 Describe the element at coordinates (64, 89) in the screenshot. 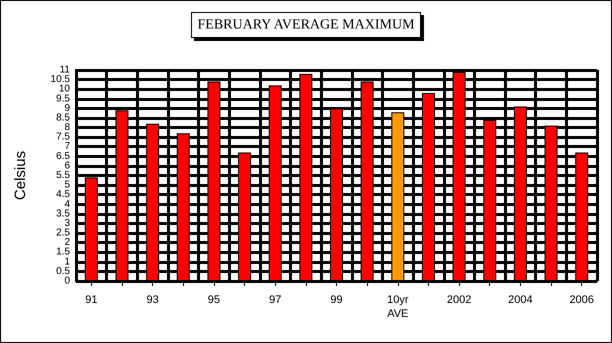

I see `y-tick-label: 10` at that location.